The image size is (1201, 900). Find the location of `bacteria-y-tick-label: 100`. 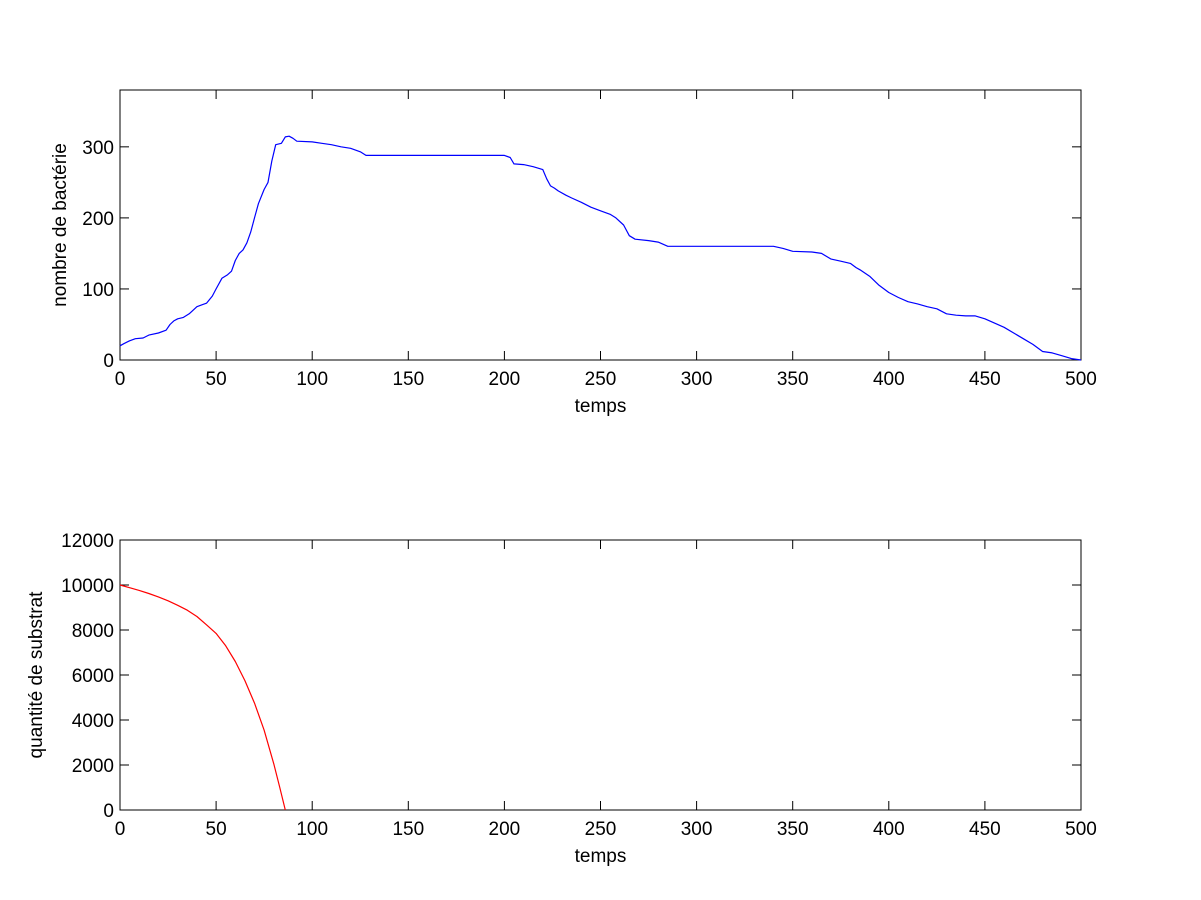

bacteria-y-tick-label: 100 is located at coordinates (98, 290).